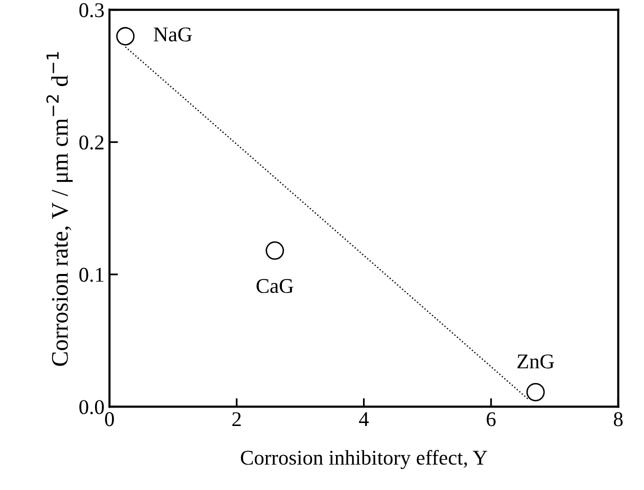  What do you see at coordinates (91, 275) in the screenshot?
I see `y-tick-label: 0.1` at bounding box center [91, 275].